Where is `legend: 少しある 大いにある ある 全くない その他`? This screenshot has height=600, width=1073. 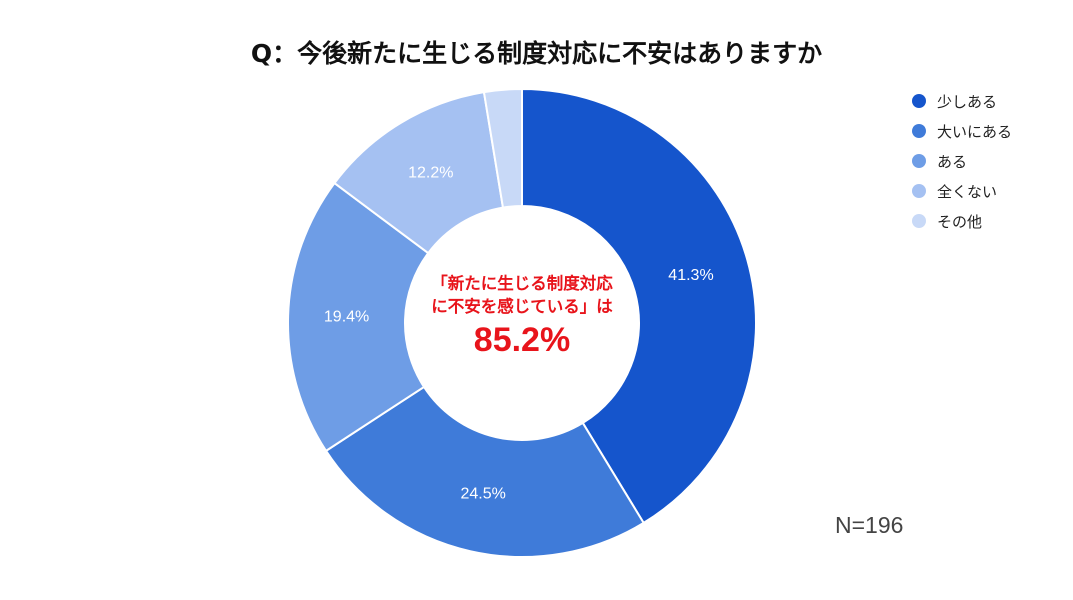
legend: 少しある 大いにある ある 全くない その他 is located at coordinates (962, 161).